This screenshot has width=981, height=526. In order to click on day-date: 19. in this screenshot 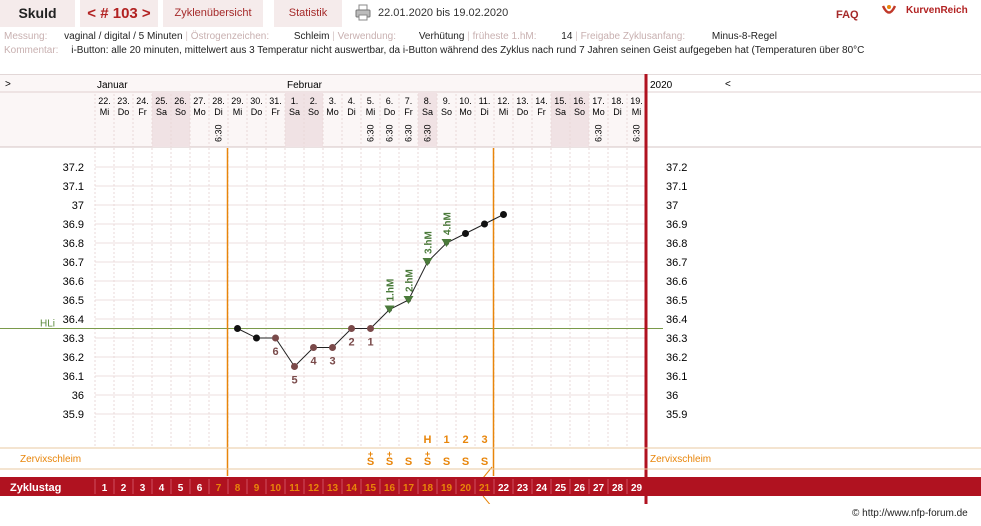, I will do `click(636, 101)`.